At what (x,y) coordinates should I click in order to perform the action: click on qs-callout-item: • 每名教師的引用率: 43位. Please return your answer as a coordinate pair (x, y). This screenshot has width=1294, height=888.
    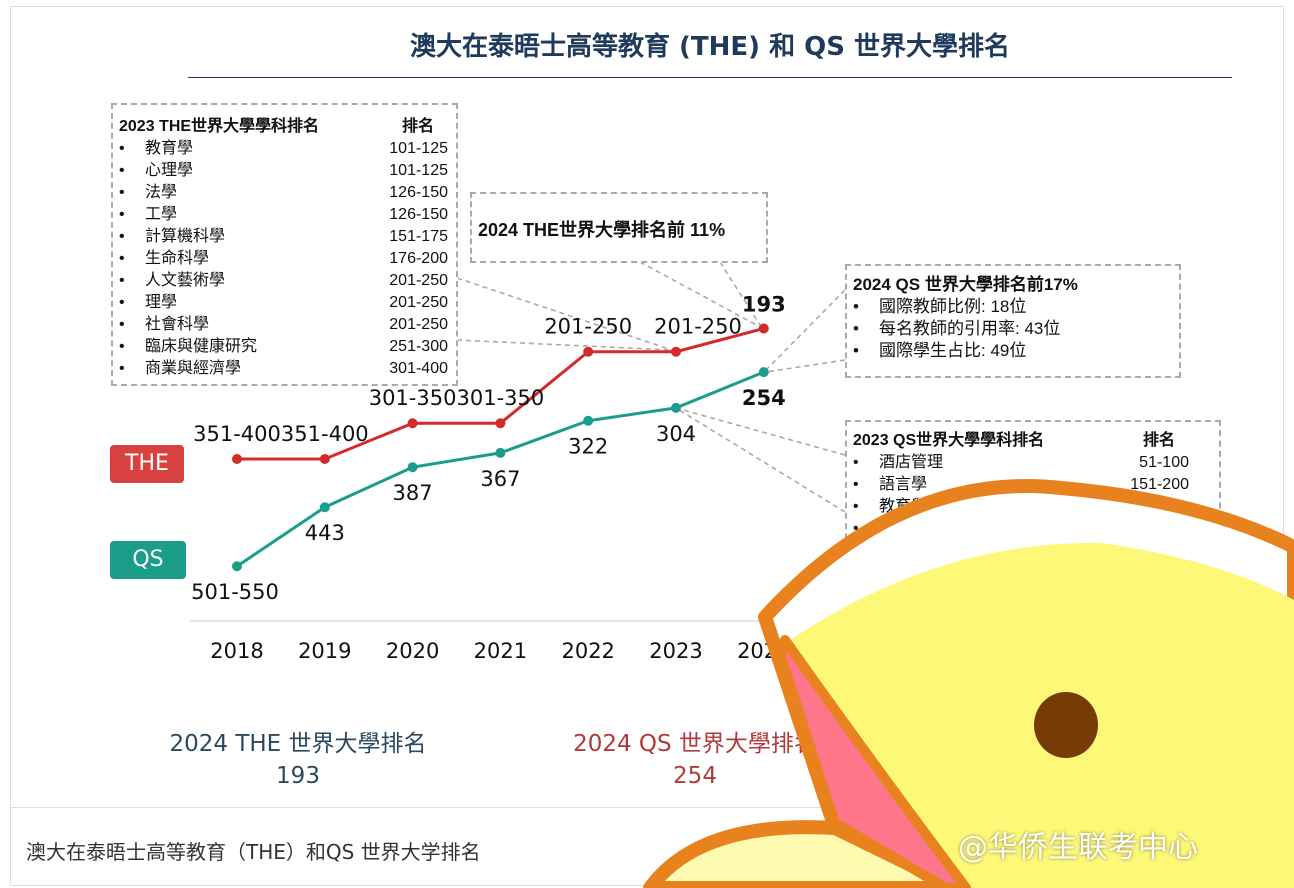
    Looking at the image, I should click on (1013, 329).